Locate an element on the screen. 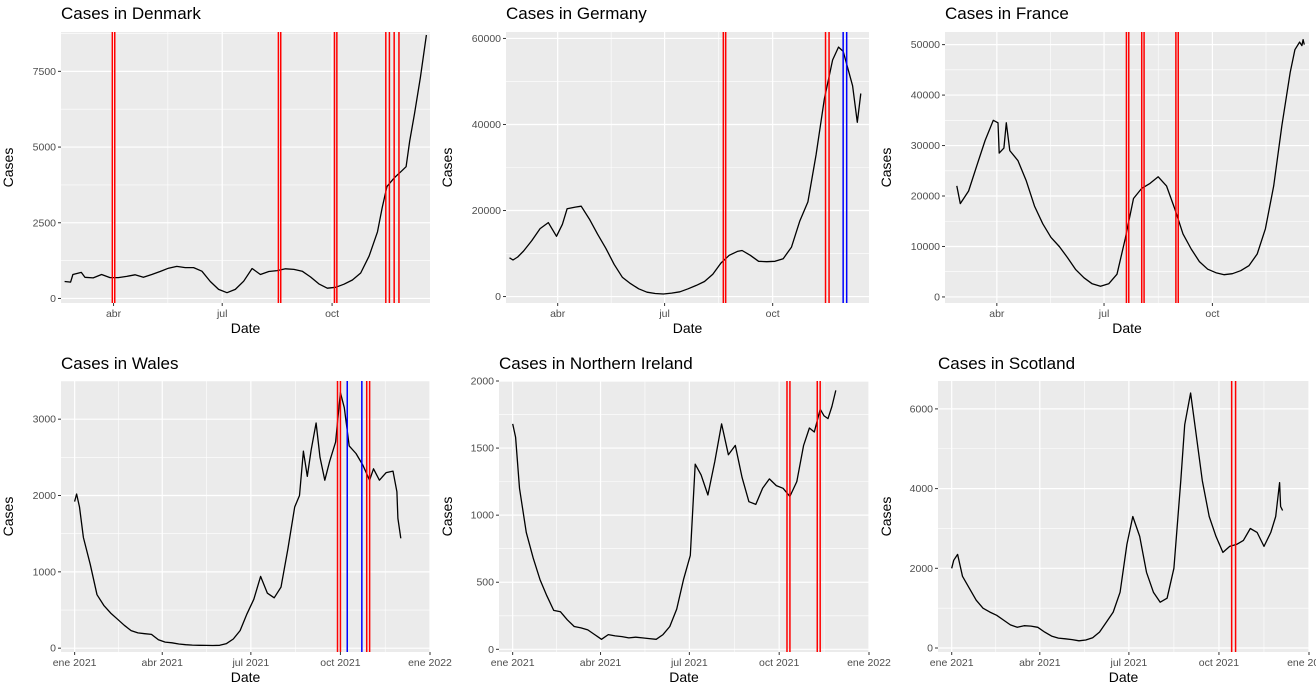 The image size is (1316, 699). chart-title: Cases in Denmark is located at coordinates (131, 13).